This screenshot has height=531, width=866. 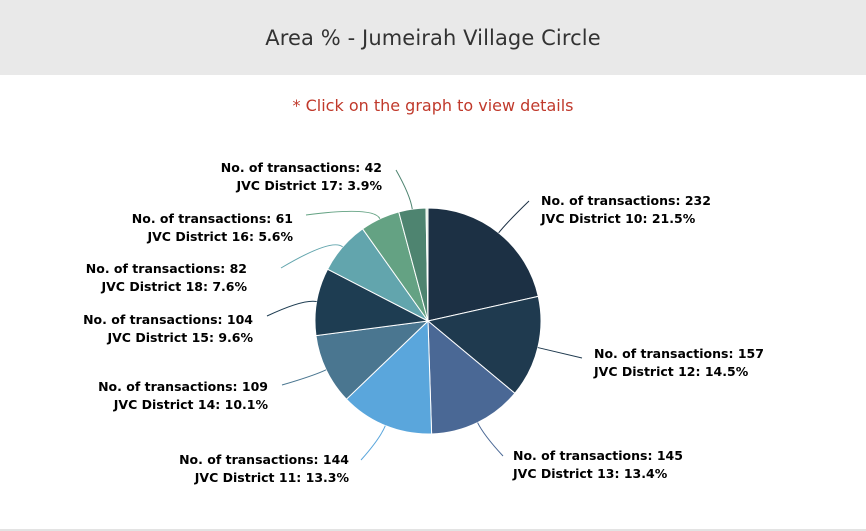 I want to click on bottom-divider, so click(x=433, y=530).